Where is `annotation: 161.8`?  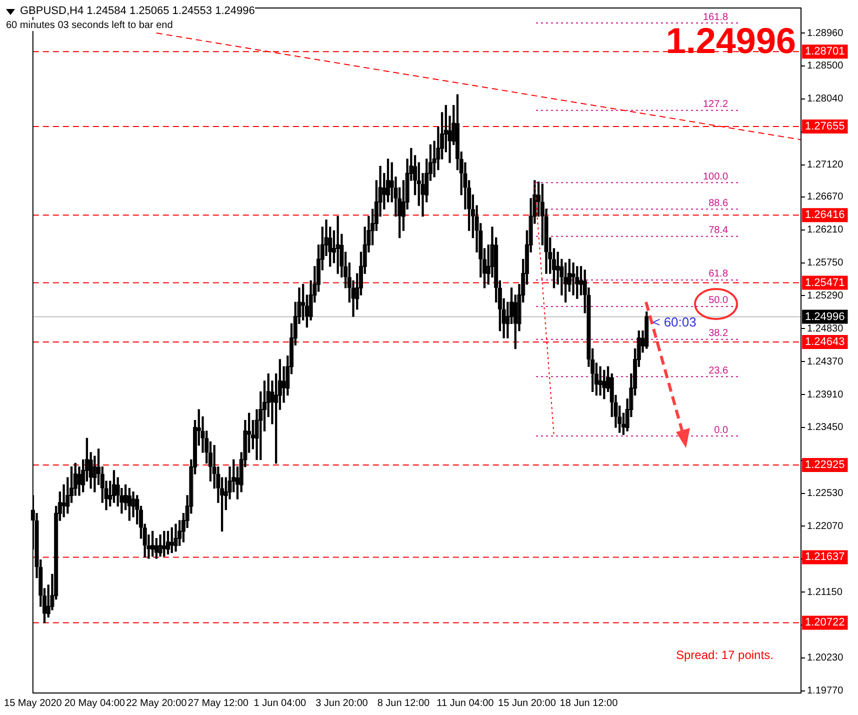
annotation: 161.8 is located at coordinates (715, 17).